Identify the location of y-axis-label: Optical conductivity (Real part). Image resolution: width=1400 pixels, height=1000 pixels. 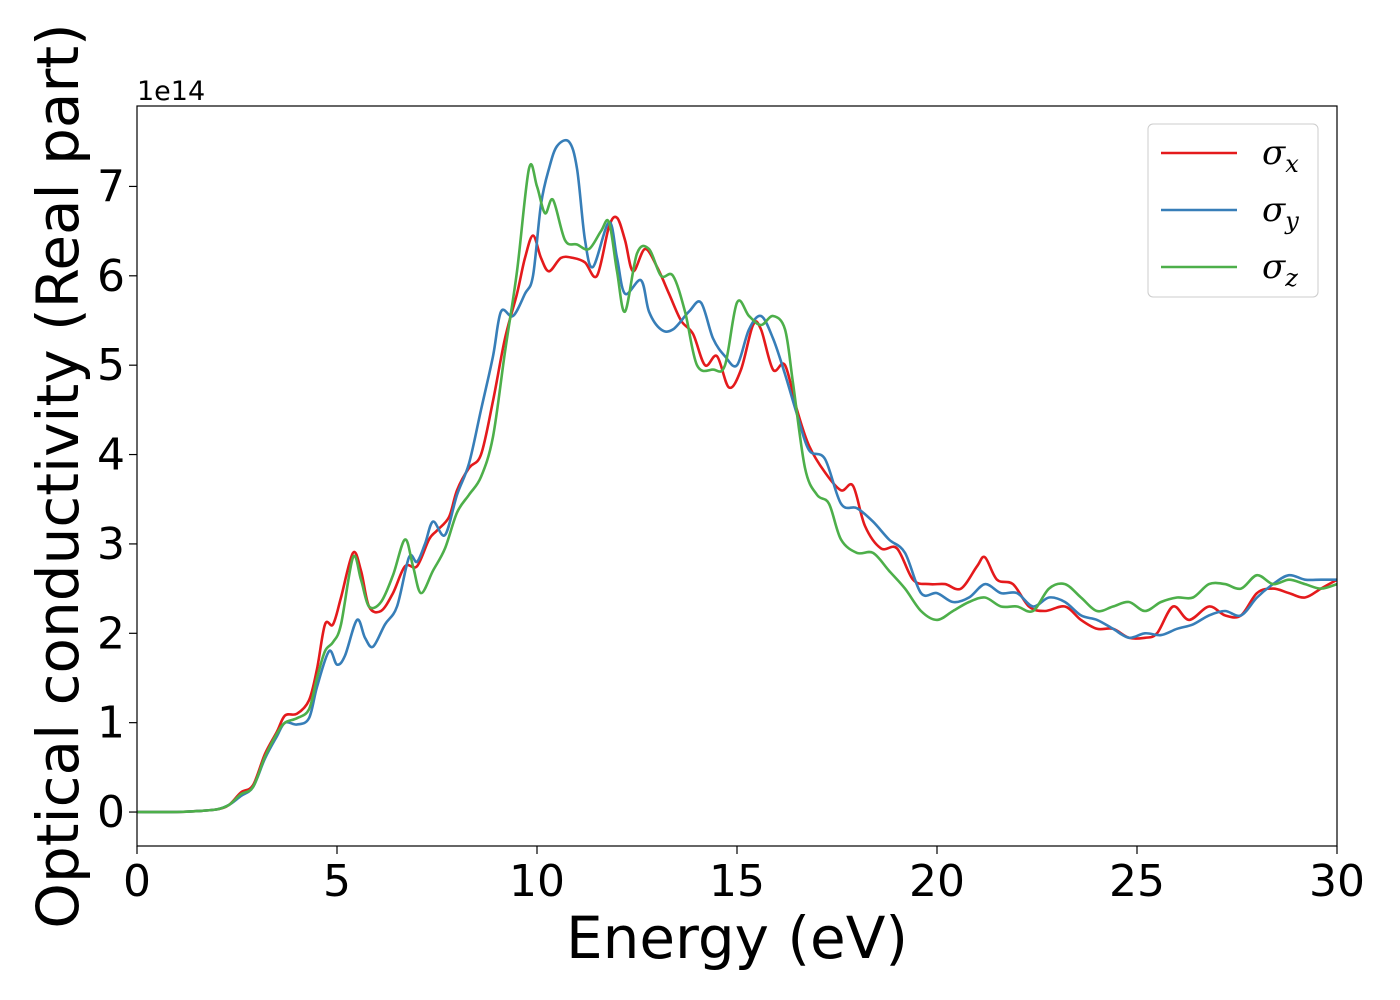
(58, 475).